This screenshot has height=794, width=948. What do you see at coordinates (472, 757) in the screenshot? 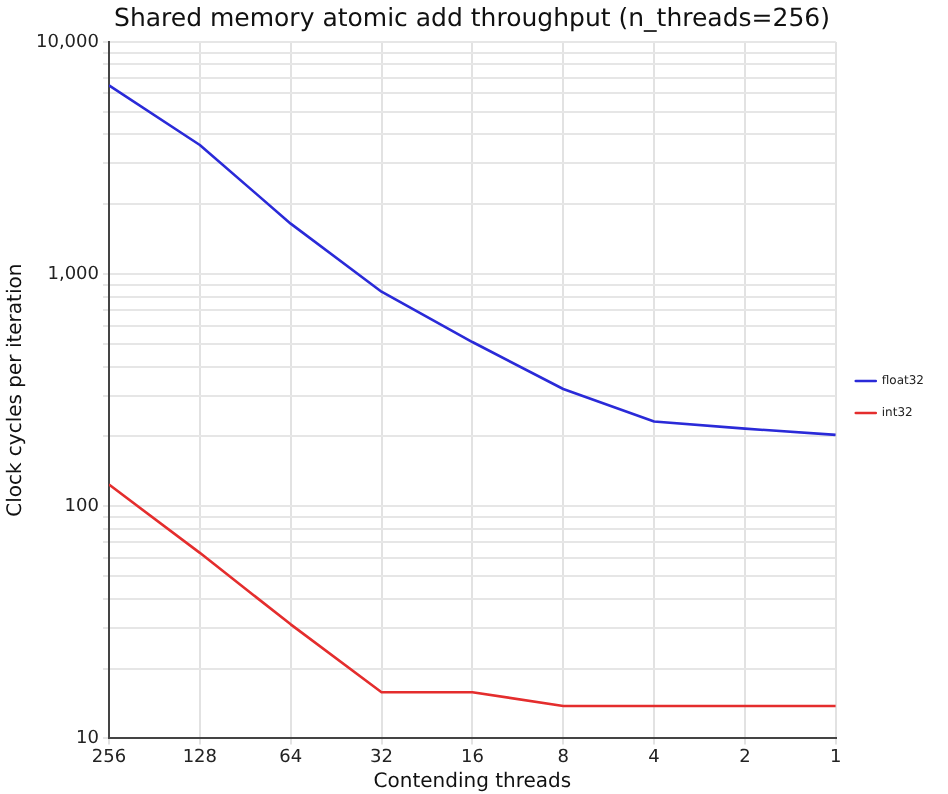
I see `x-tick-label: 16` at bounding box center [472, 757].